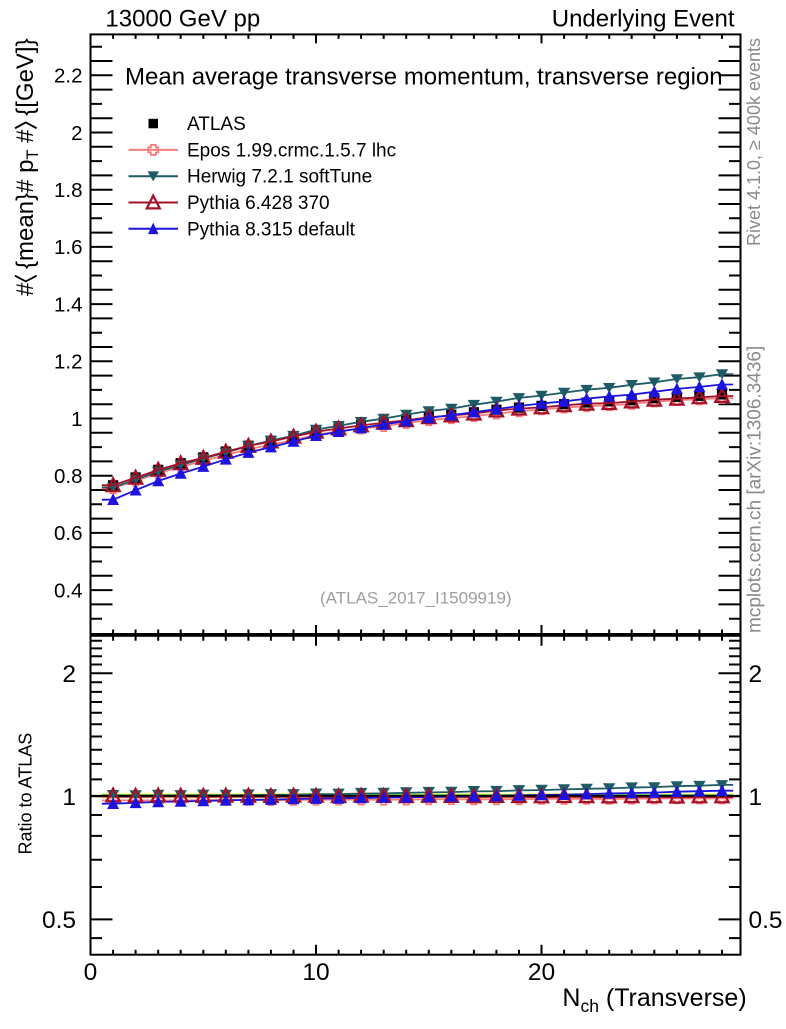 This screenshot has width=786, height=1029. I want to click on svg-text: 0.6, so click(68, 533).